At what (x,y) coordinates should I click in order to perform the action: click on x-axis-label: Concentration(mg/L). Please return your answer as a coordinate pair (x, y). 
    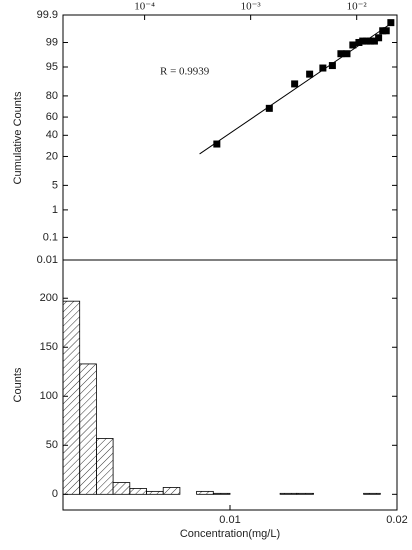
    Looking at the image, I should click on (230, 534).